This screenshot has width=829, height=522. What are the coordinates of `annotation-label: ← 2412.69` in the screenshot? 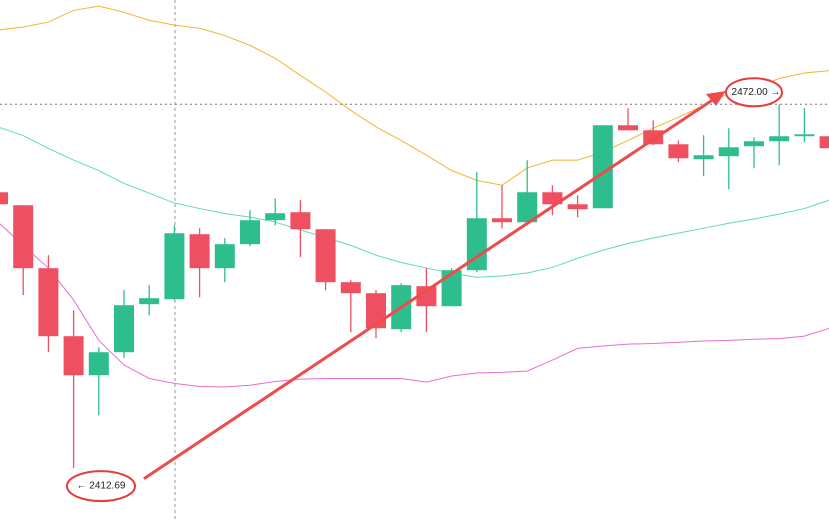 It's located at (101, 486).